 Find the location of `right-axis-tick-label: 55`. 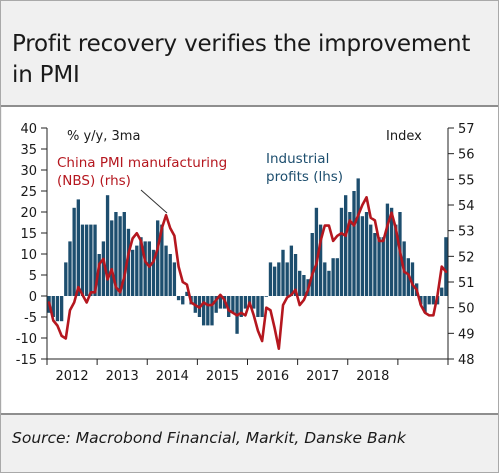

right-axis-tick-label: 55 is located at coordinates (466, 180).